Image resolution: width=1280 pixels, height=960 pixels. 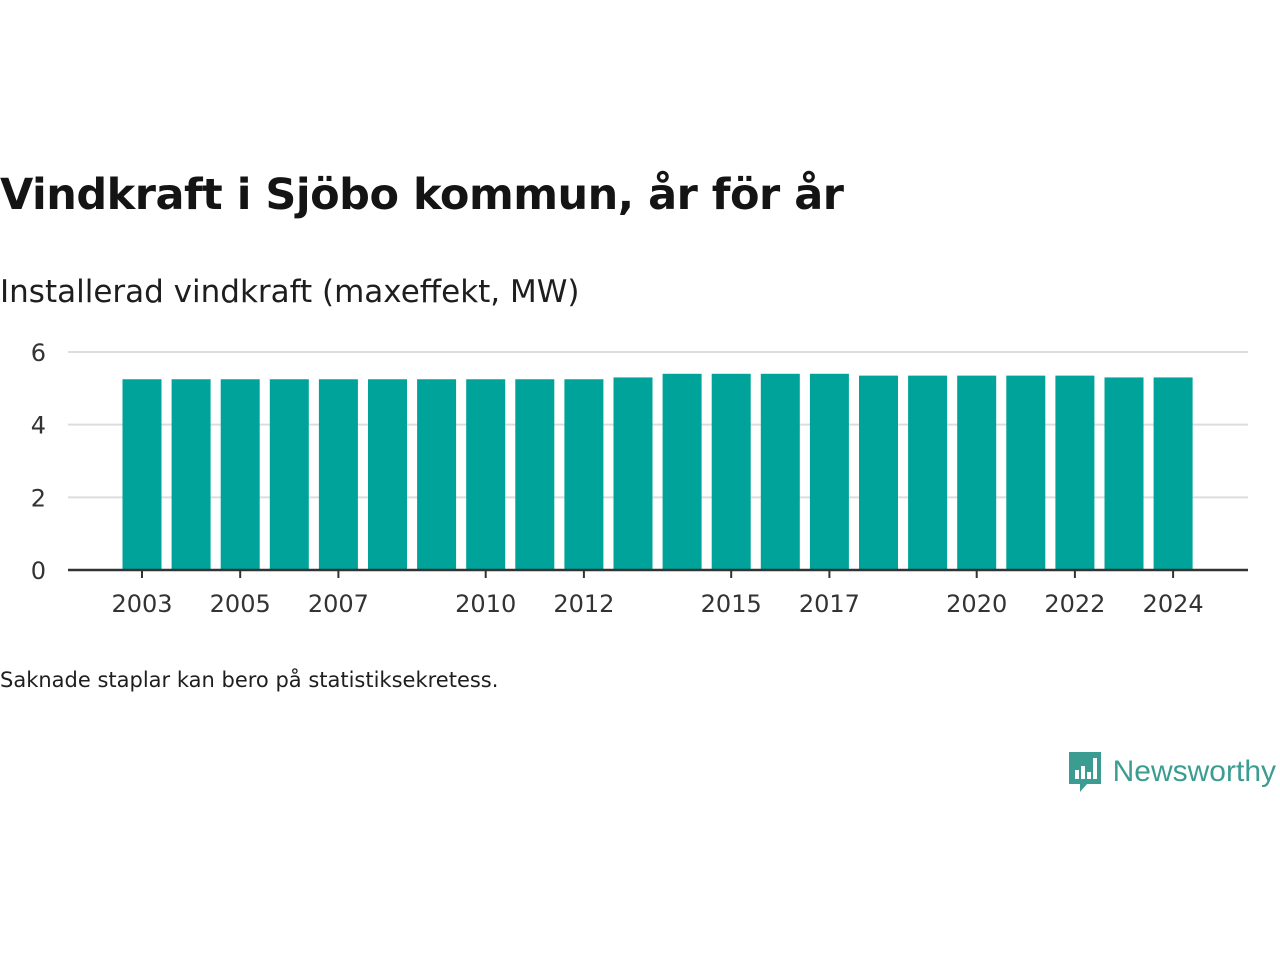 What do you see at coordinates (1074, 604) in the screenshot?
I see `x-tick-label: 2022` at bounding box center [1074, 604].